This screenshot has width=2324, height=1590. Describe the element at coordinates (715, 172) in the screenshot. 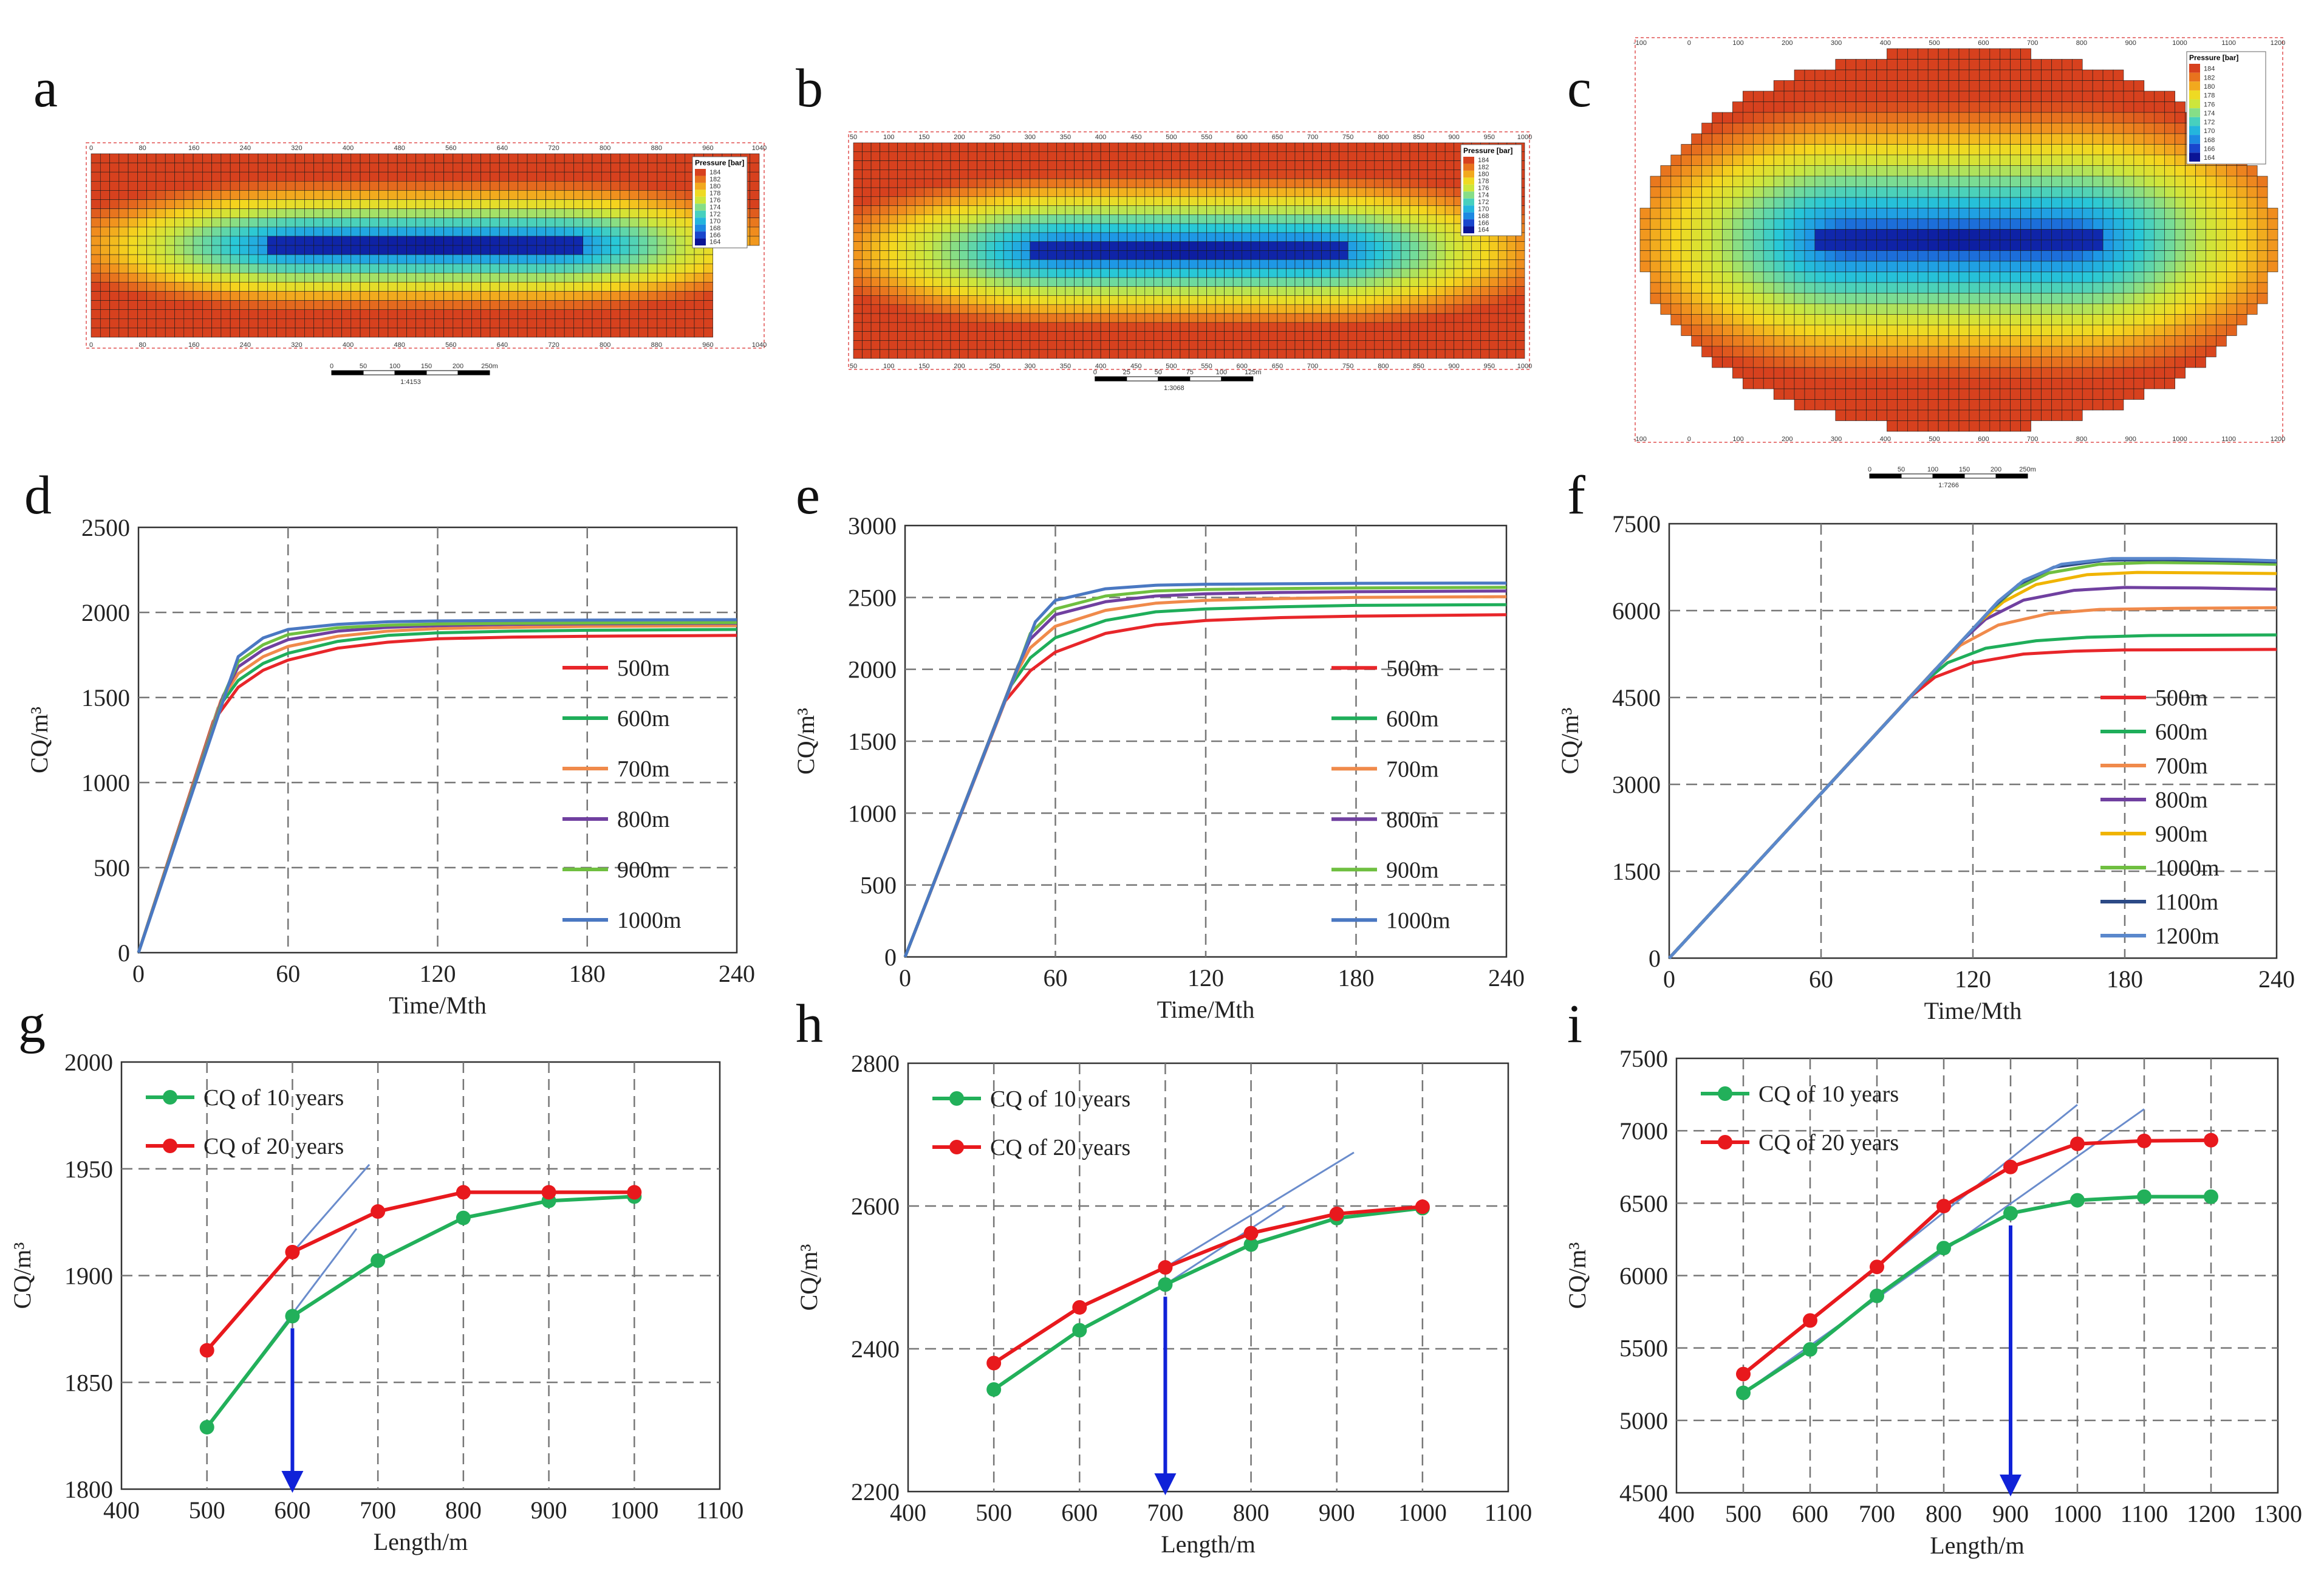

I see `legend-value: 184` at that location.